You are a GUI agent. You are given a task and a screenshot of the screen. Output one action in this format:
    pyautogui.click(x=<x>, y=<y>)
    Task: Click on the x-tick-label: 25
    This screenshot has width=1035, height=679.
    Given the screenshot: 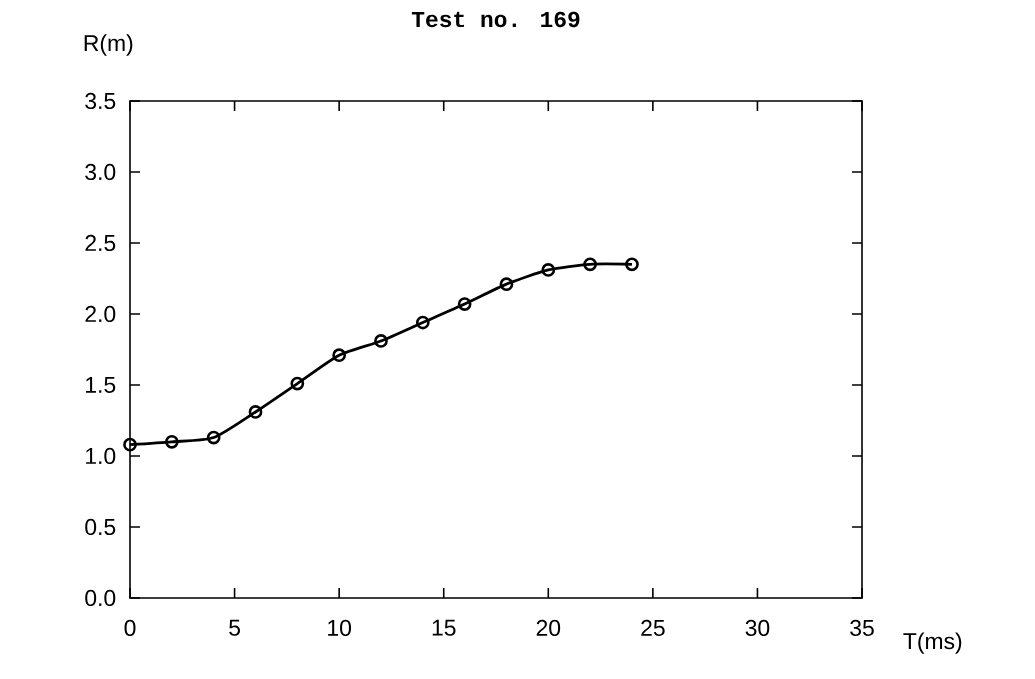 What is the action you would take?
    pyautogui.click(x=653, y=628)
    